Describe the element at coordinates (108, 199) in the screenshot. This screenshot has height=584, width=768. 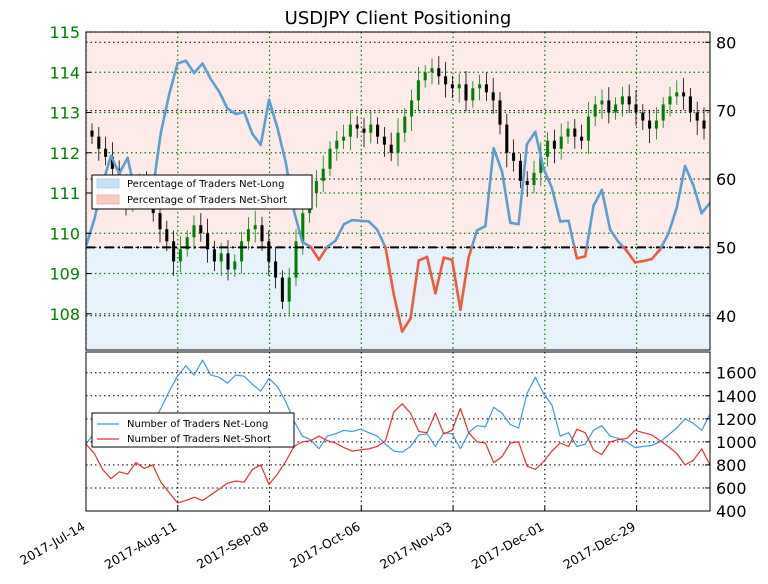
I see `legend-swatch-net-short` at that location.